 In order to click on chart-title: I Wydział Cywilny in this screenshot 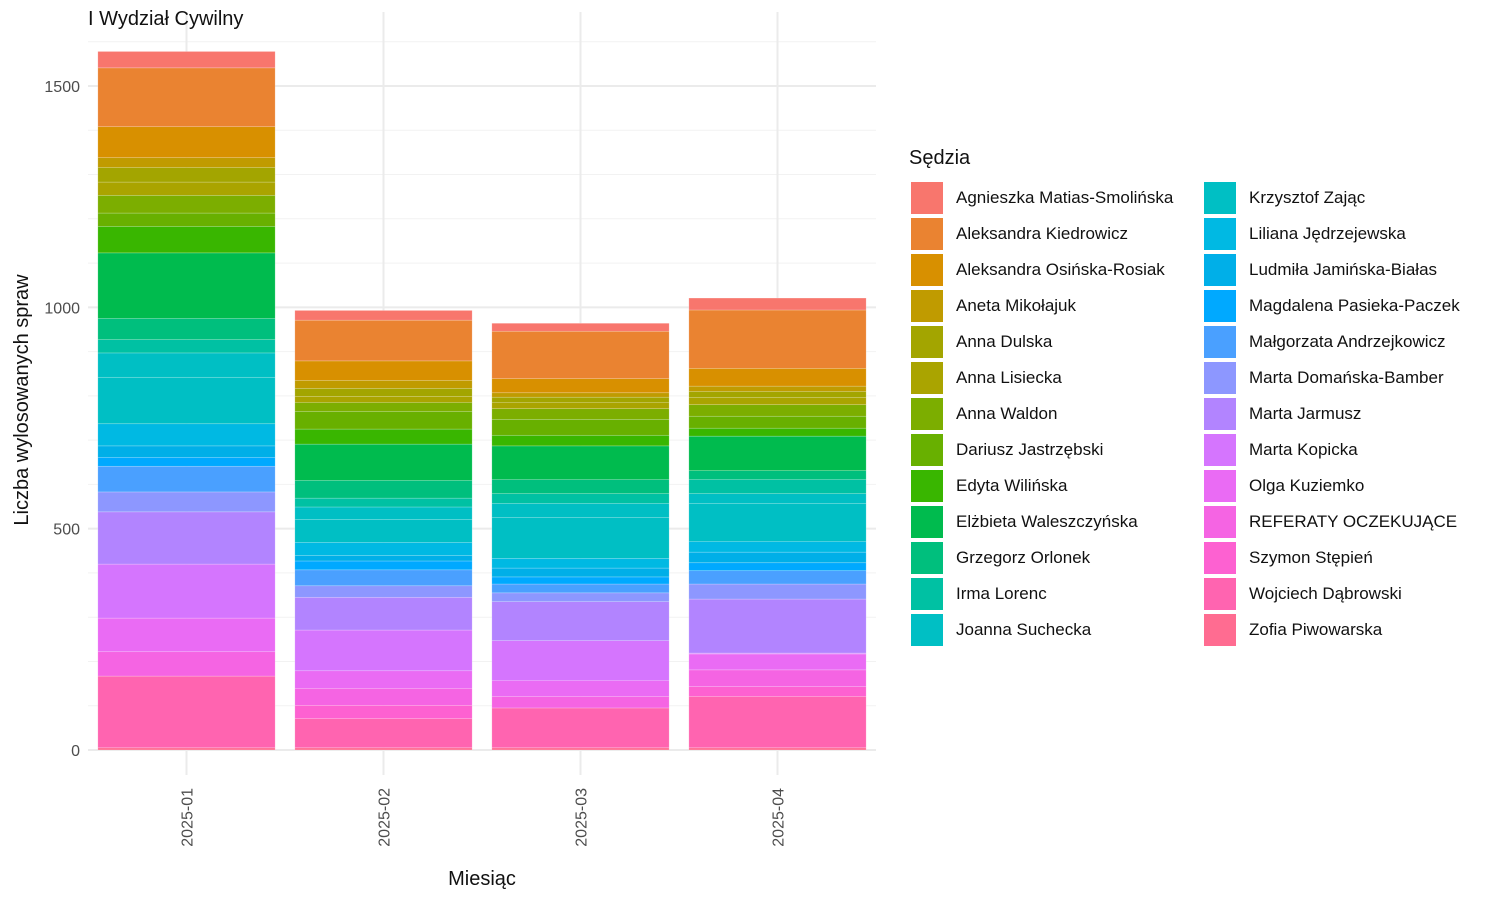, I will do `click(166, 19)`.